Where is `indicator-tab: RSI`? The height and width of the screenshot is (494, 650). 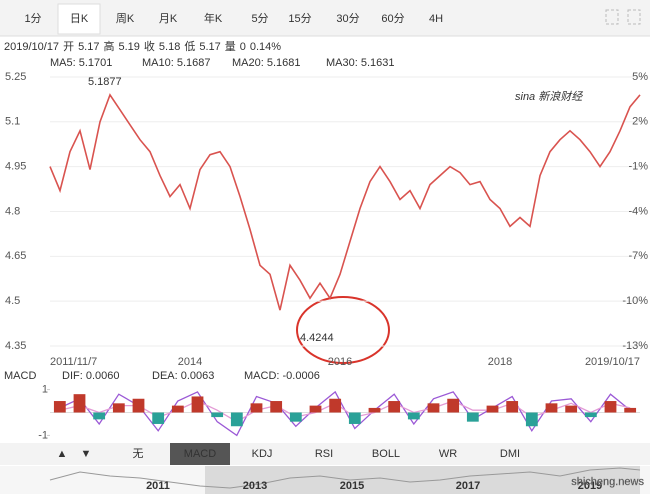
indicator-tab: RSI is located at coordinates (324, 454).